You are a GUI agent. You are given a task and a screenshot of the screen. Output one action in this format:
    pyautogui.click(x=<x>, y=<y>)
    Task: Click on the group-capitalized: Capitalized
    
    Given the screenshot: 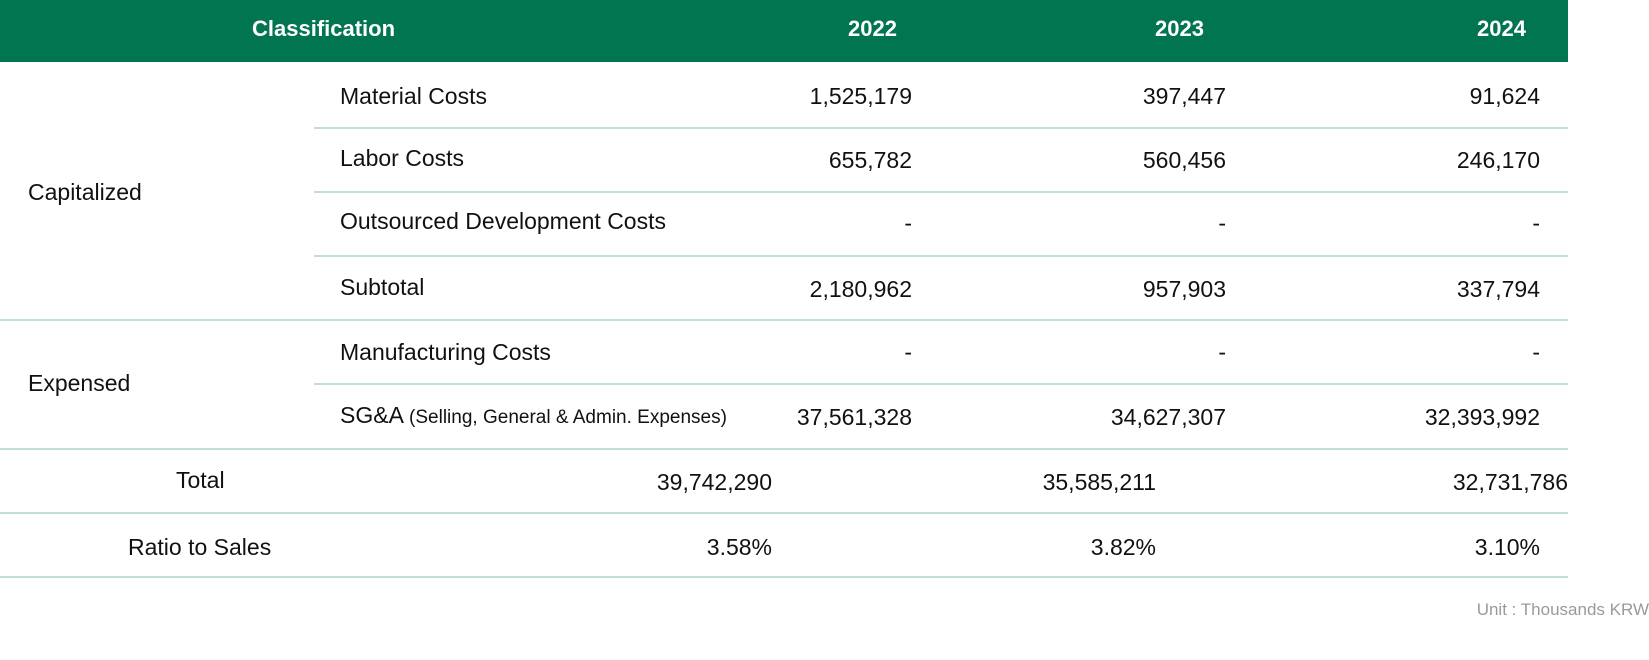 What is the action you would take?
    pyautogui.click(x=85, y=192)
    